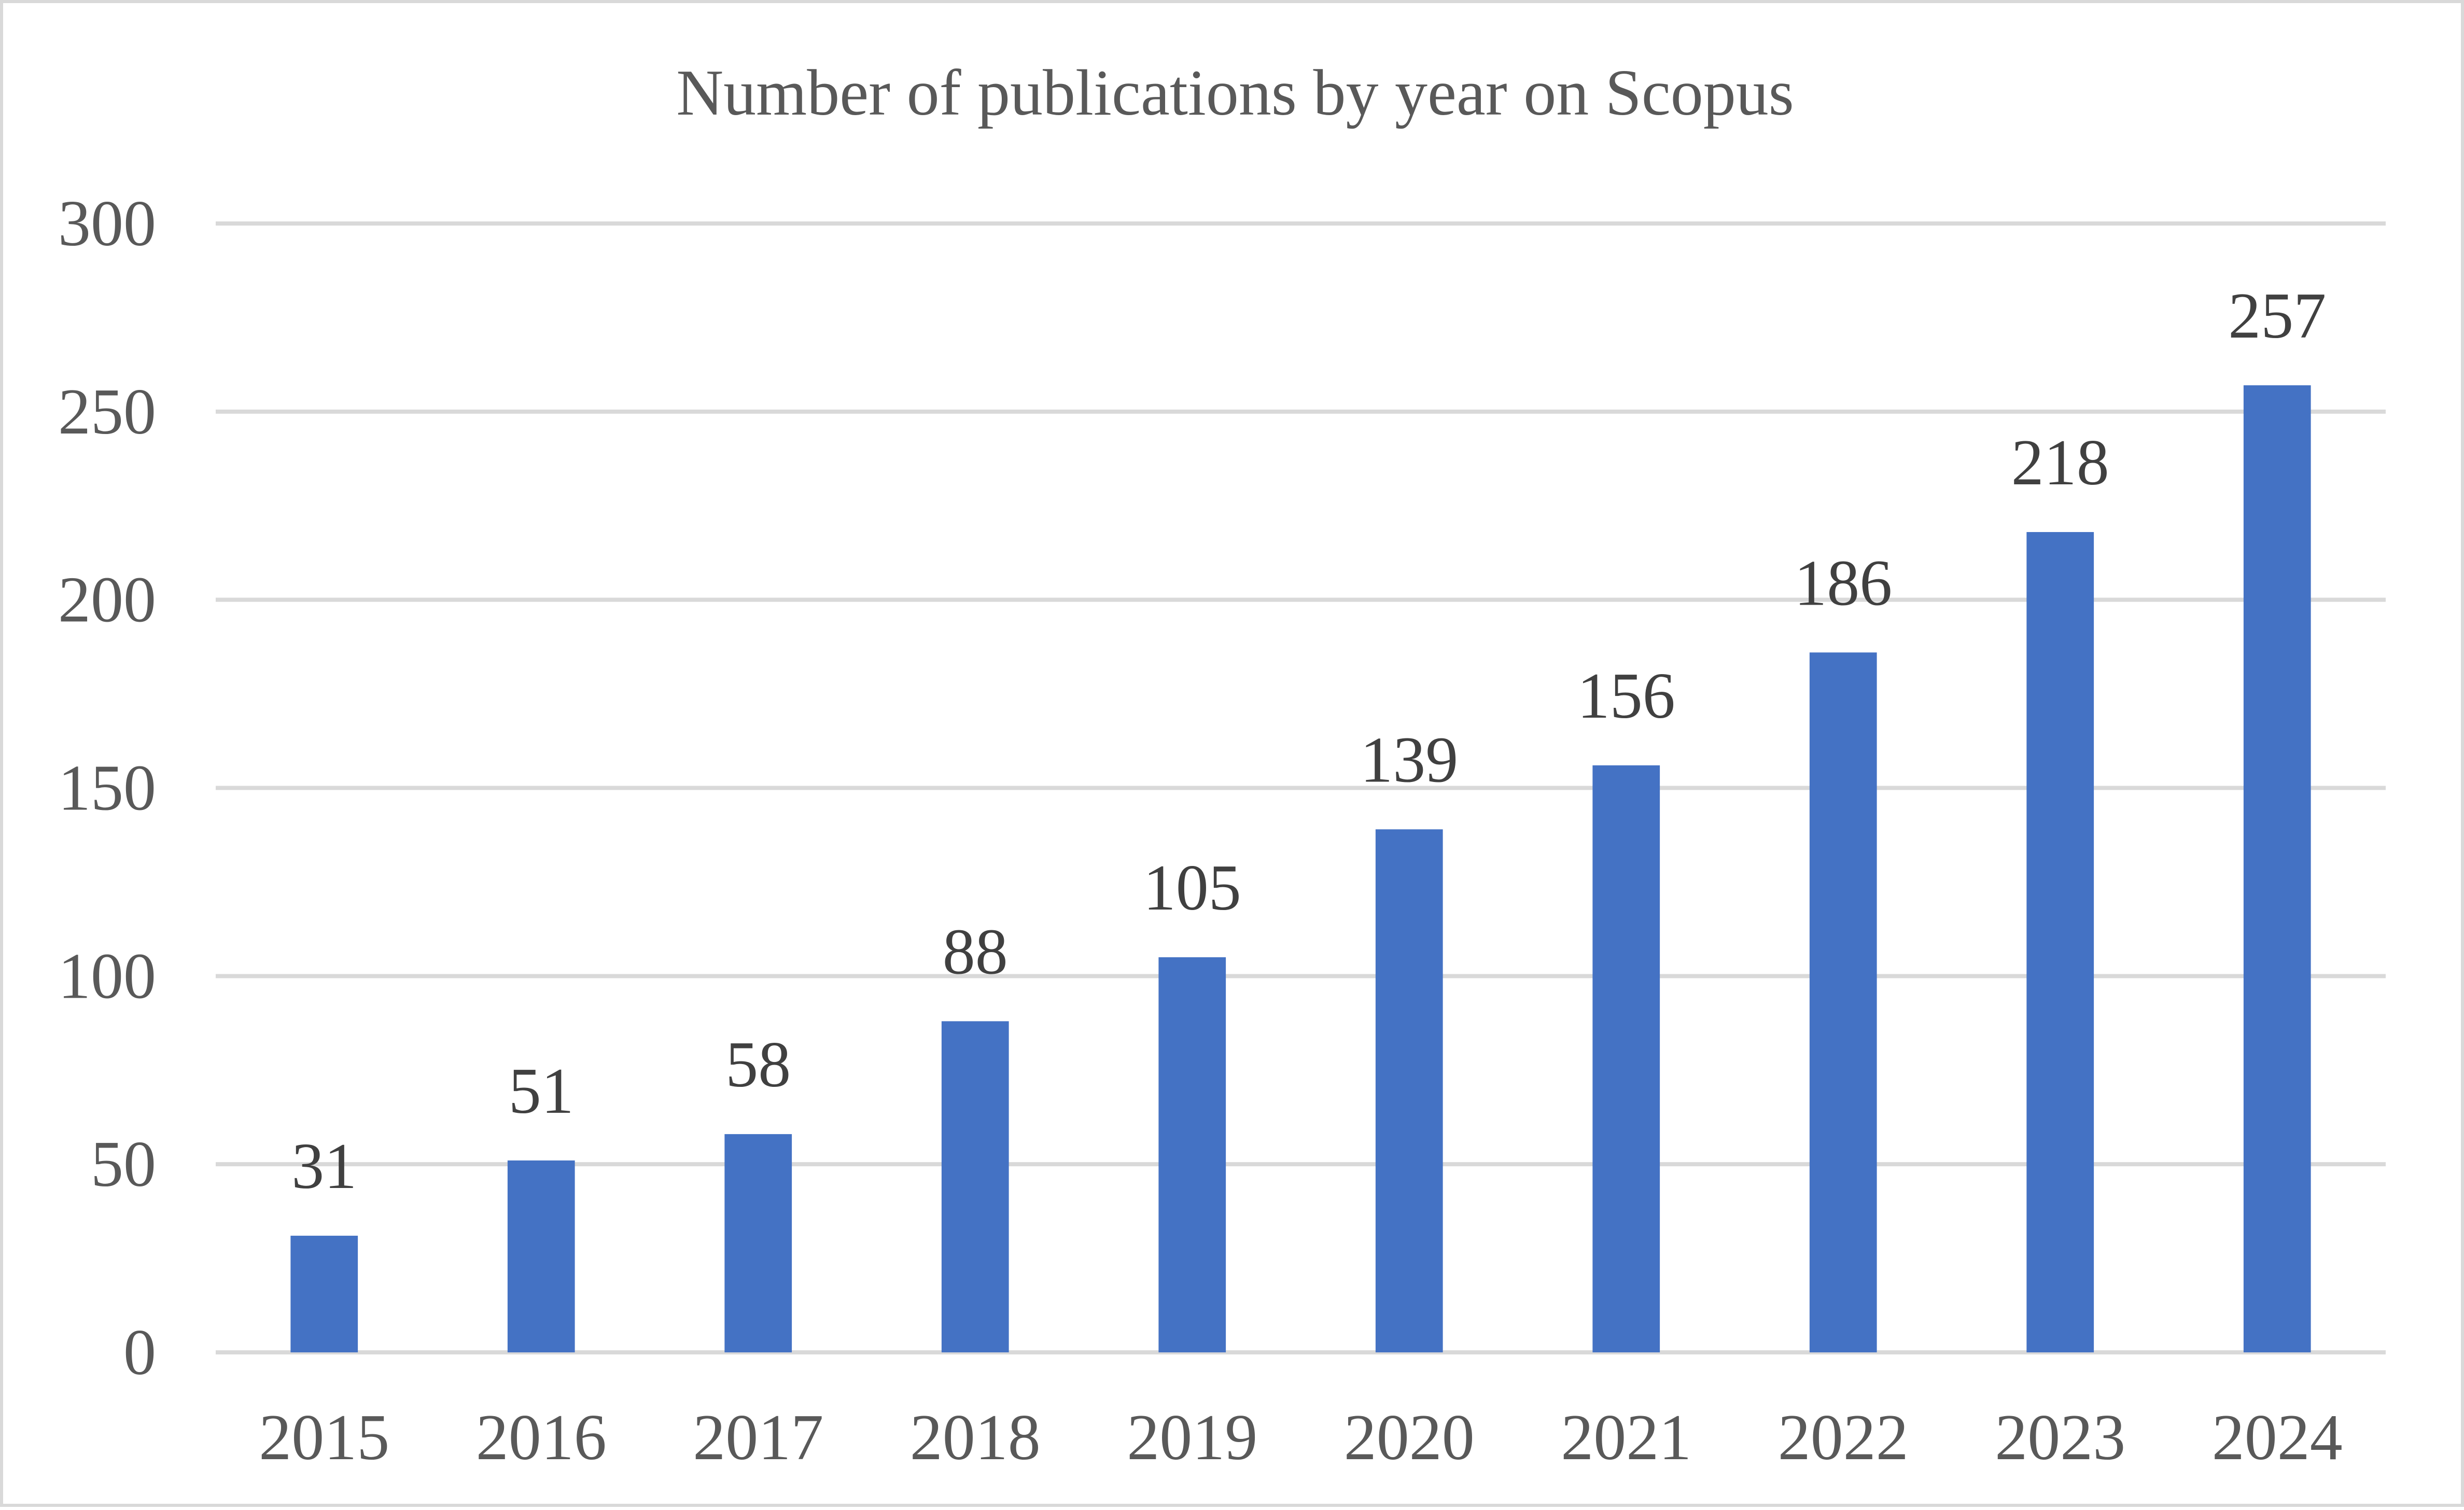  What do you see at coordinates (107, 600) in the screenshot?
I see `y-tick-label: 200` at bounding box center [107, 600].